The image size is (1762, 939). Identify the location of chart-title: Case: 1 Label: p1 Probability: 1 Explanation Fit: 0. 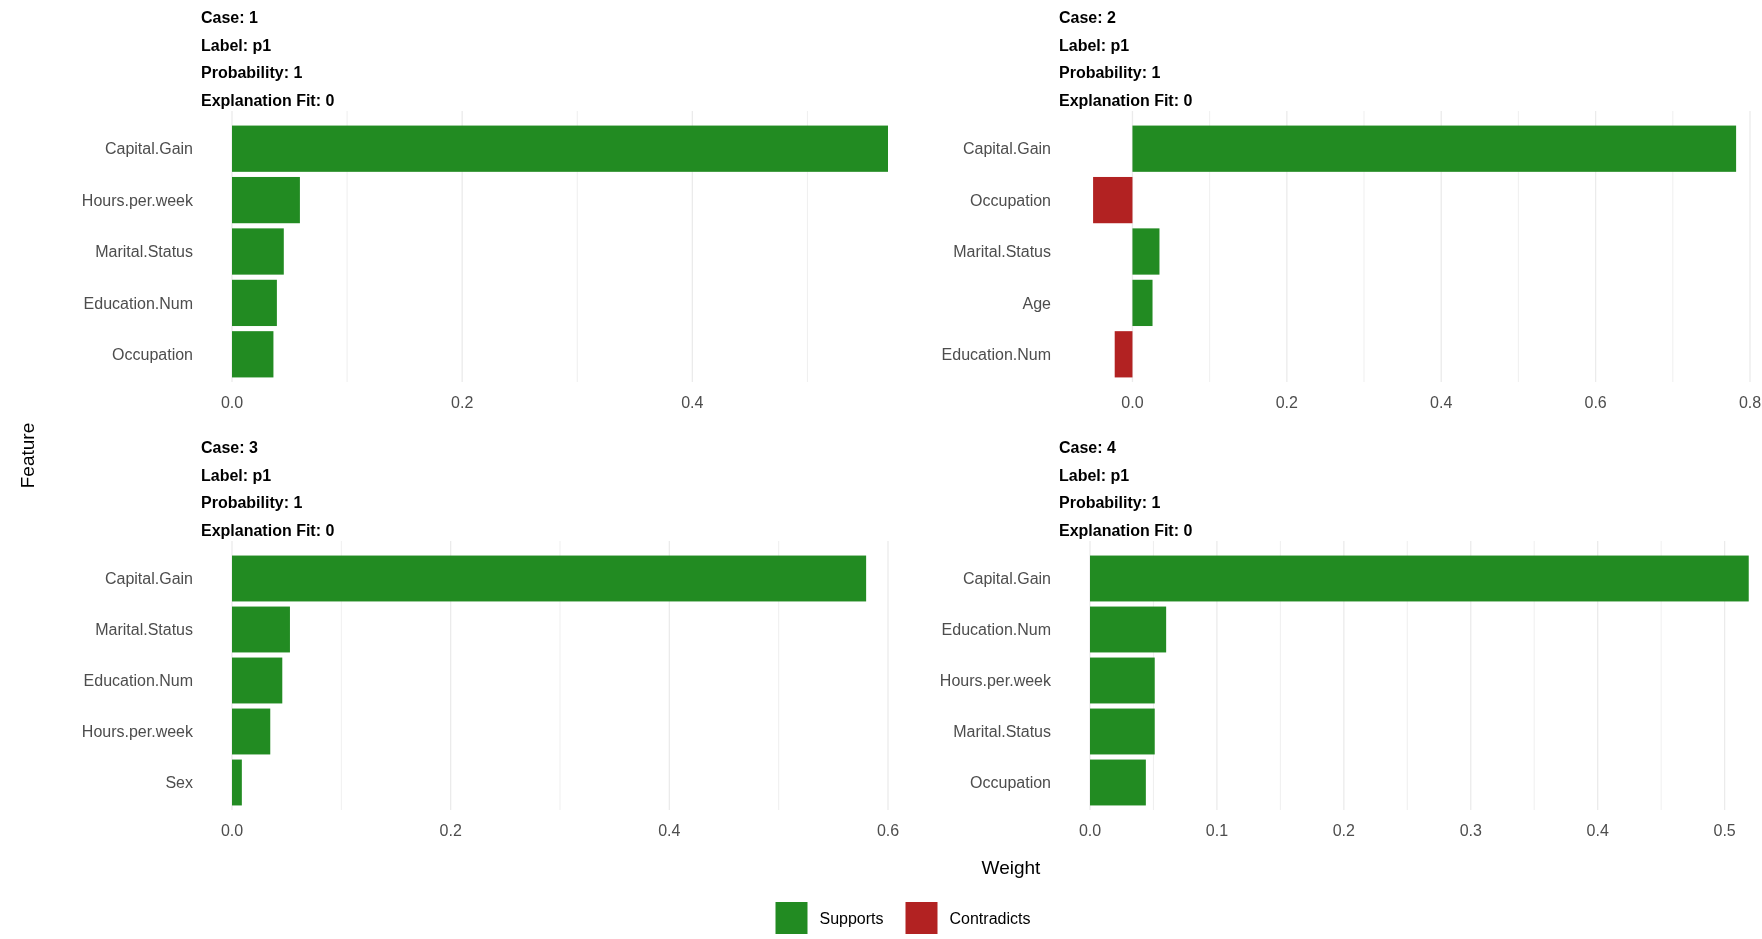
(268, 59).